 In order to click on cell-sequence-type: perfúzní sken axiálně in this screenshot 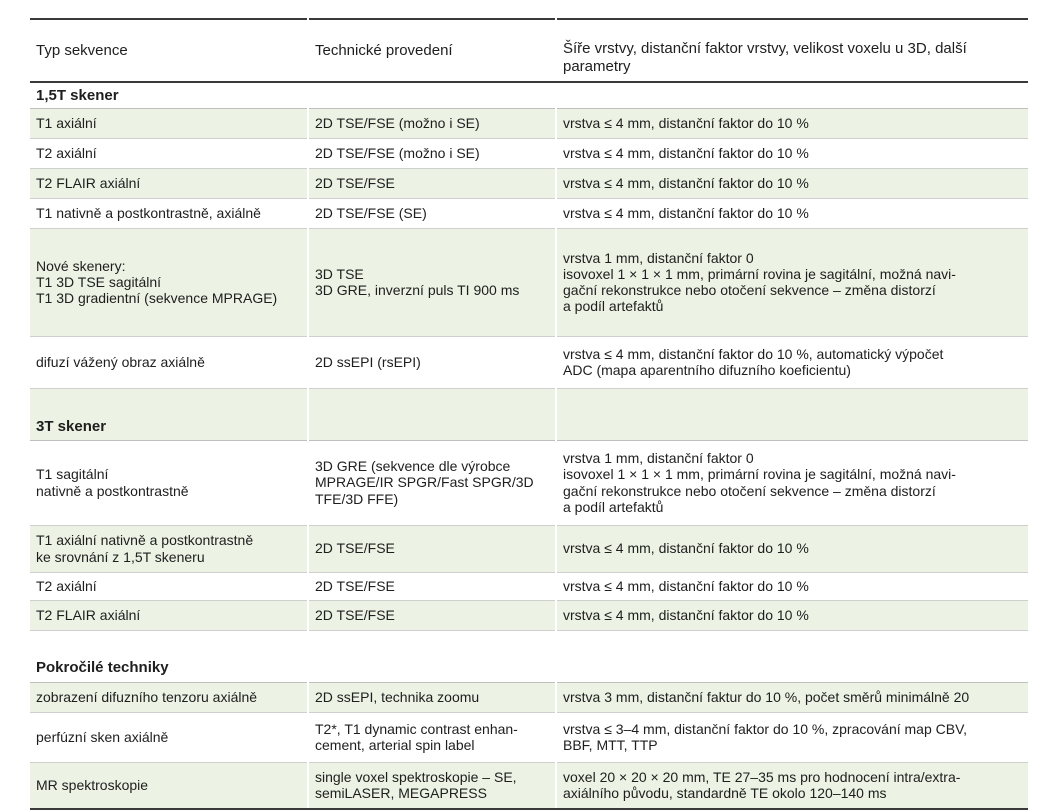, I will do `click(169, 737)`.